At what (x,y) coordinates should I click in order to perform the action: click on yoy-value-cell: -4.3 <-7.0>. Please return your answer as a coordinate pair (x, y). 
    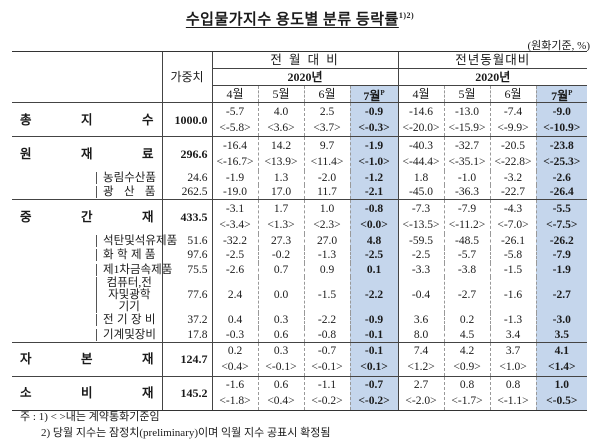
    Looking at the image, I should click on (513, 216).